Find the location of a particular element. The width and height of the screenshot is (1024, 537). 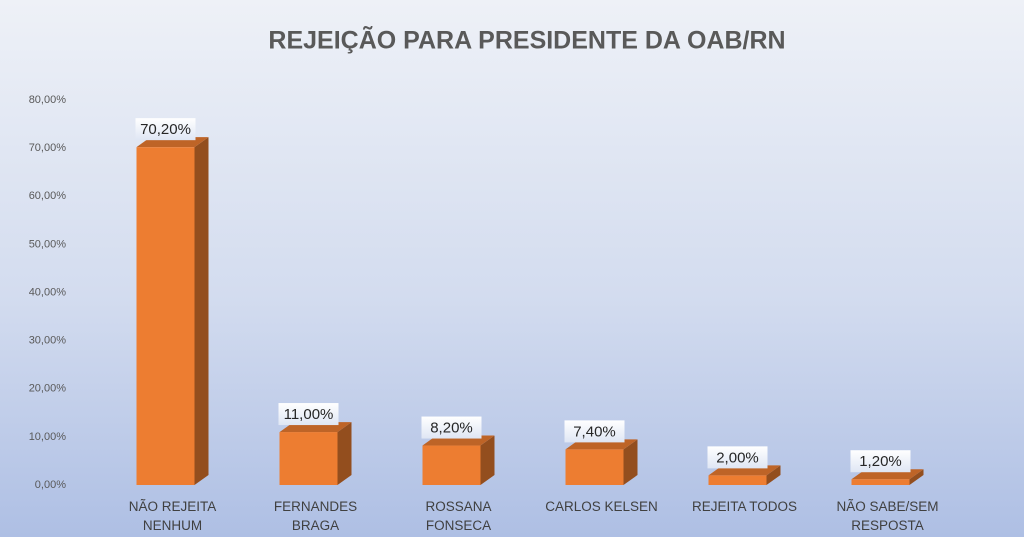

y-tick-label: 20,00% is located at coordinates (48, 389).